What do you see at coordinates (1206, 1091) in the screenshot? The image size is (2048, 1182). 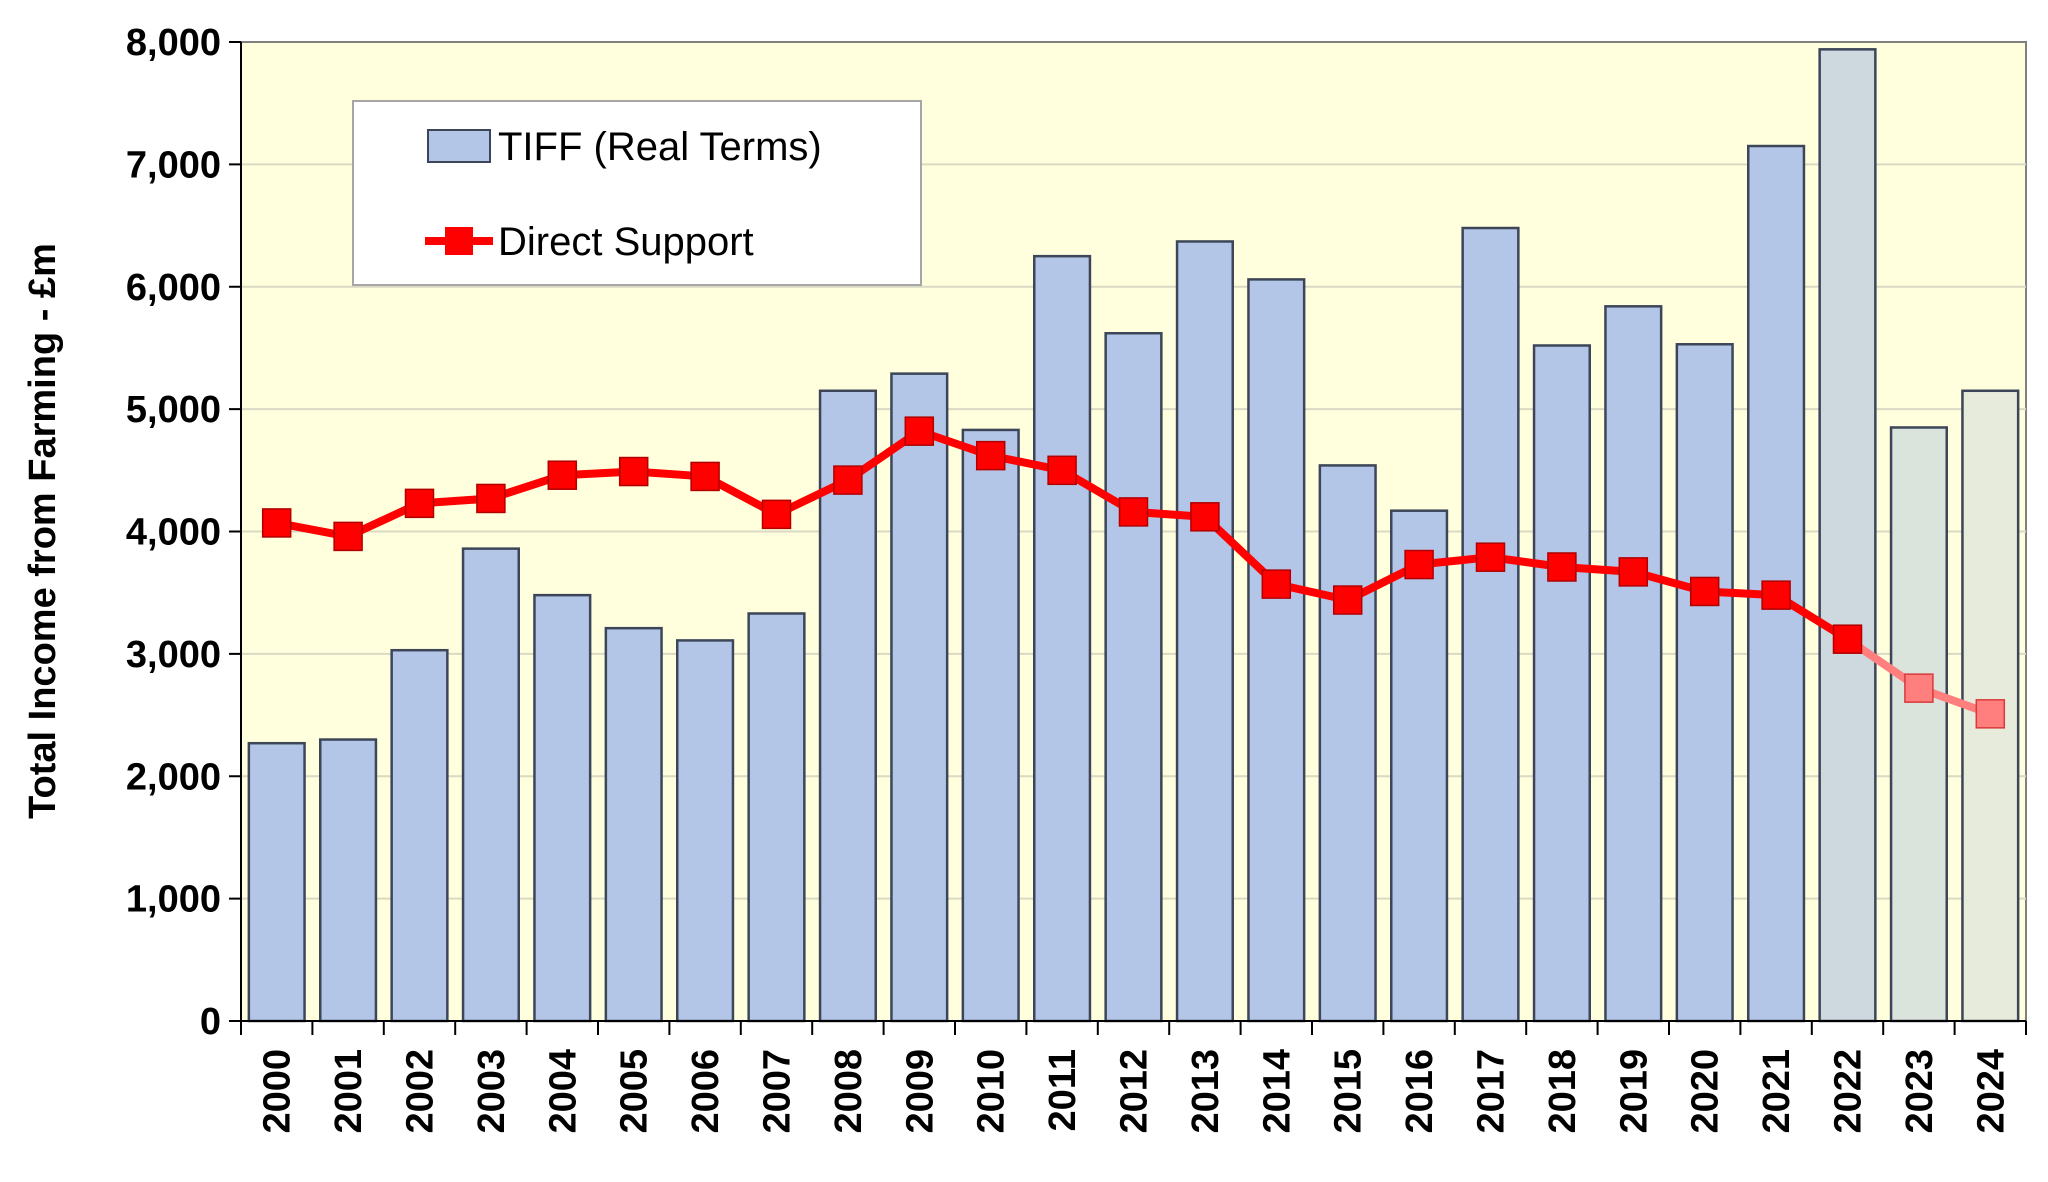 I see `x-tick-label: 2013` at bounding box center [1206, 1091].